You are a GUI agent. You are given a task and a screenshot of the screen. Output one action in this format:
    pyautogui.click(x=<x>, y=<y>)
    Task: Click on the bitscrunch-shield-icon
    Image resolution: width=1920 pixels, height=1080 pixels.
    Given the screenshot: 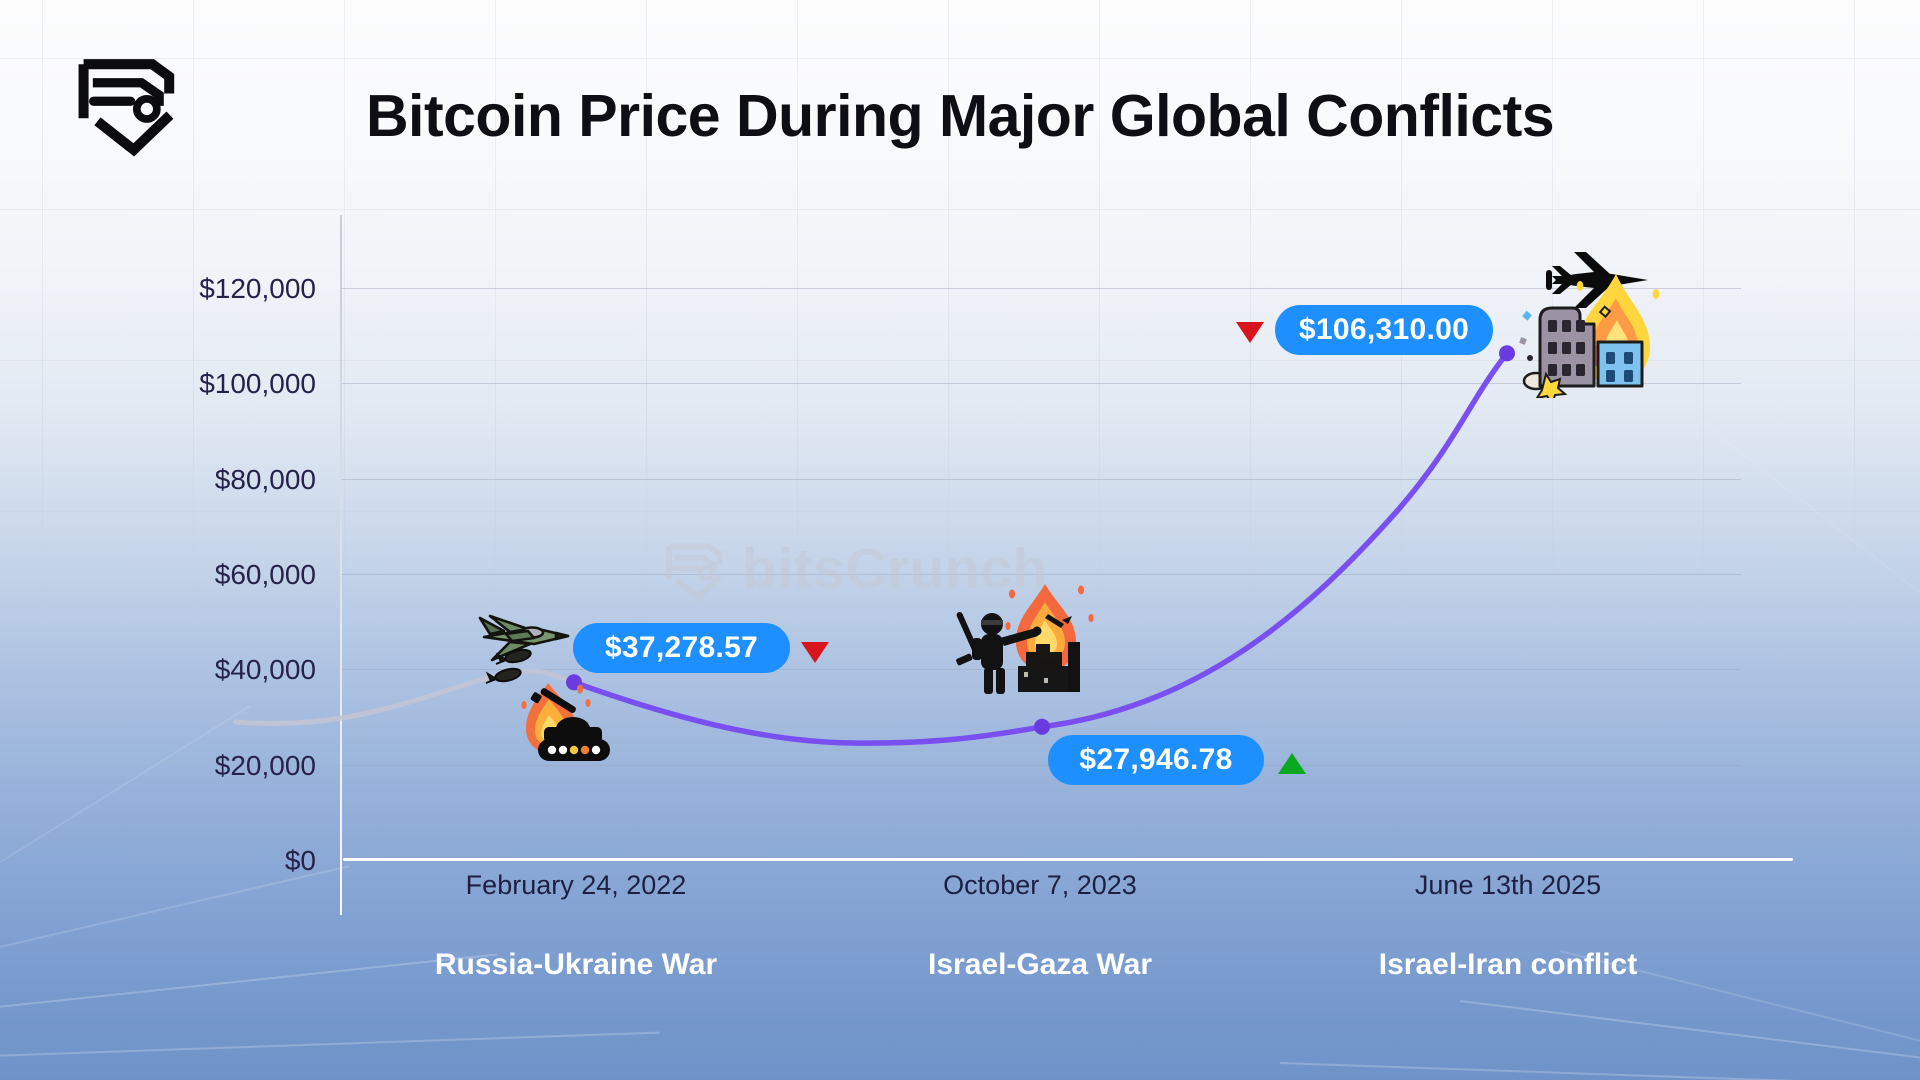 What is the action you would take?
    pyautogui.click(x=126, y=108)
    